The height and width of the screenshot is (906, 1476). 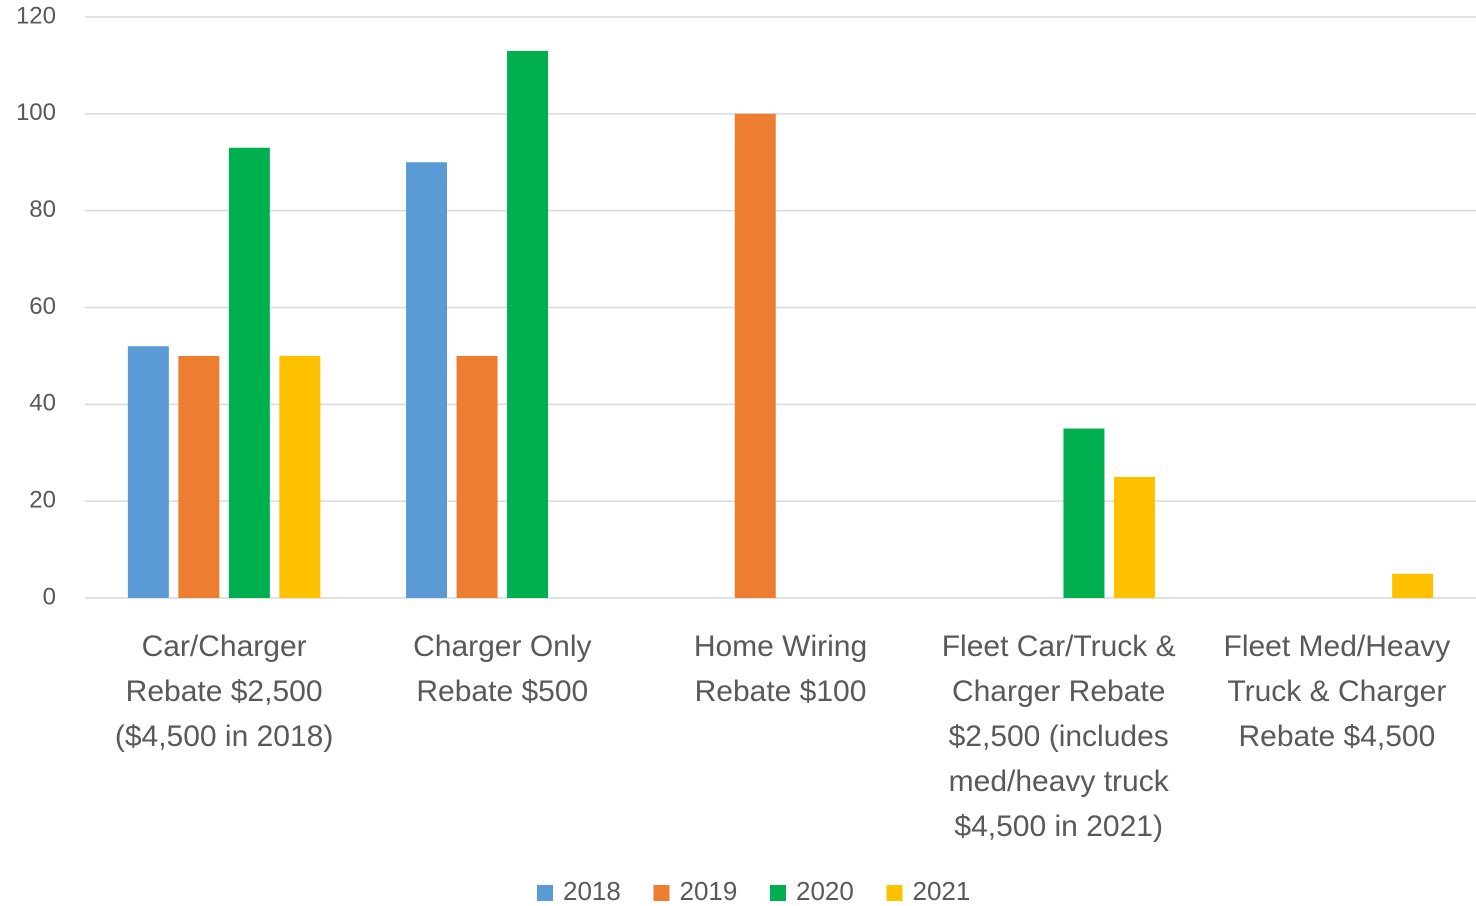 What do you see at coordinates (49, 596) in the screenshot?
I see `y-tick-label: 0` at bounding box center [49, 596].